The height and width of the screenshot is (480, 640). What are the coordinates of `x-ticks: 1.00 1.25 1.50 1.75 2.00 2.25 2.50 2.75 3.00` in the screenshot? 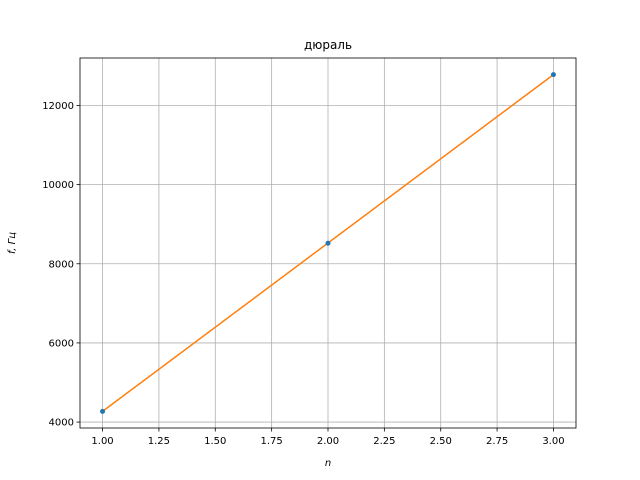 It's located at (328, 437).